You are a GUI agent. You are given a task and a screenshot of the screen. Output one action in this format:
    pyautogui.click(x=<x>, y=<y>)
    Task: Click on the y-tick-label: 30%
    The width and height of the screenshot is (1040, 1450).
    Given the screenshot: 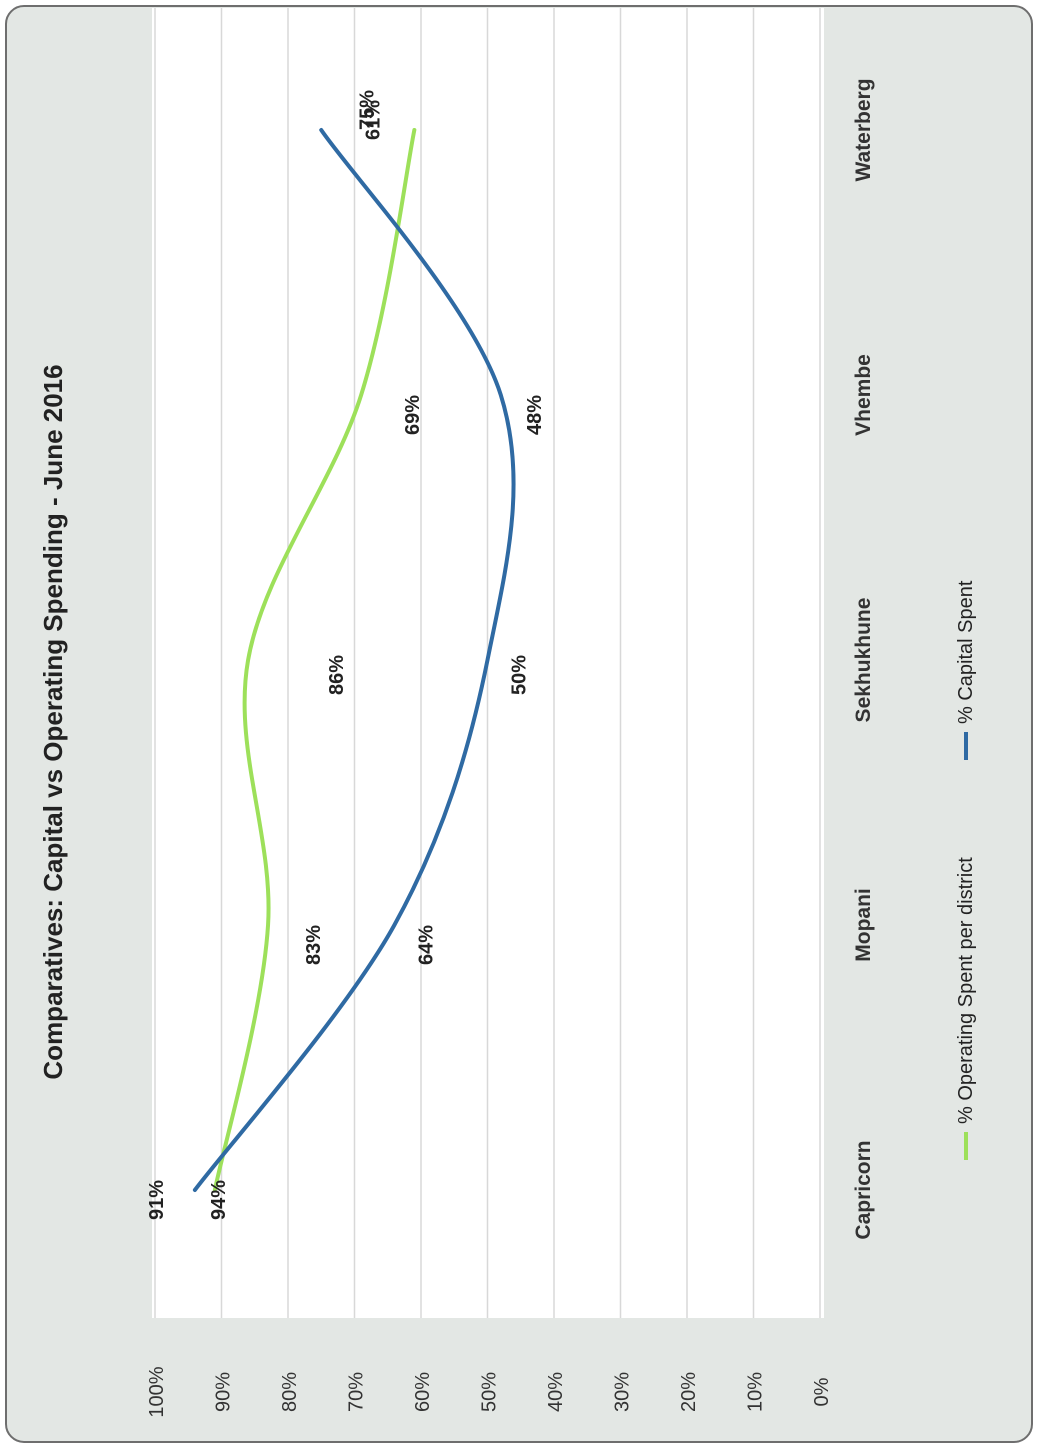 What is the action you would take?
    pyautogui.click(x=623, y=1392)
    